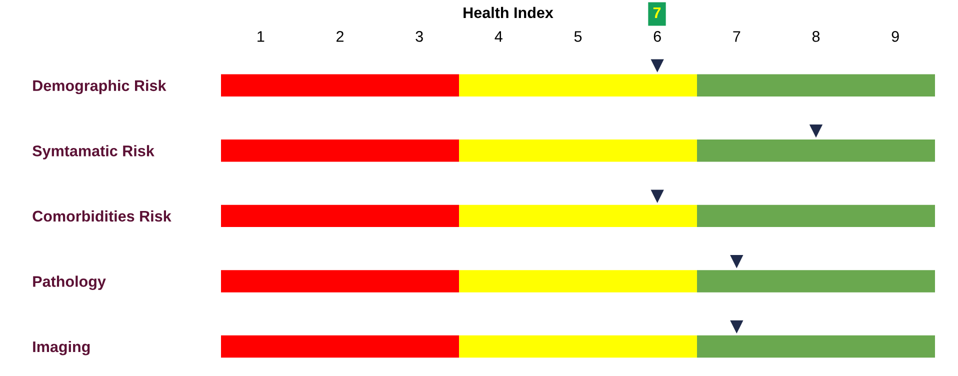 This screenshot has height=376, width=958. I want to click on chart-title: Health Index, so click(509, 12).